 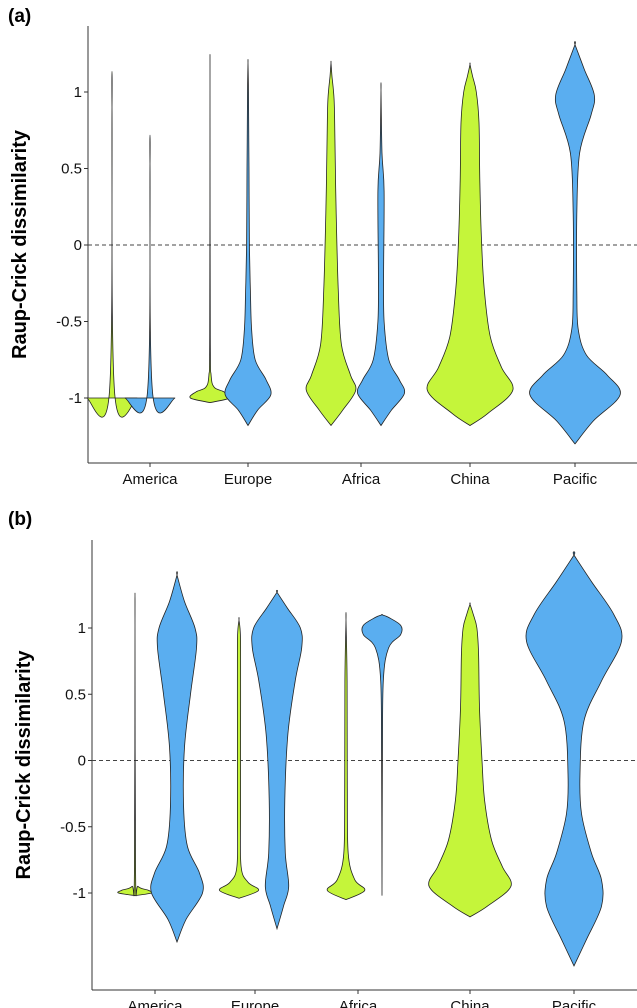 I want to click on panel-b-label: (b), so click(x=20, y=519).